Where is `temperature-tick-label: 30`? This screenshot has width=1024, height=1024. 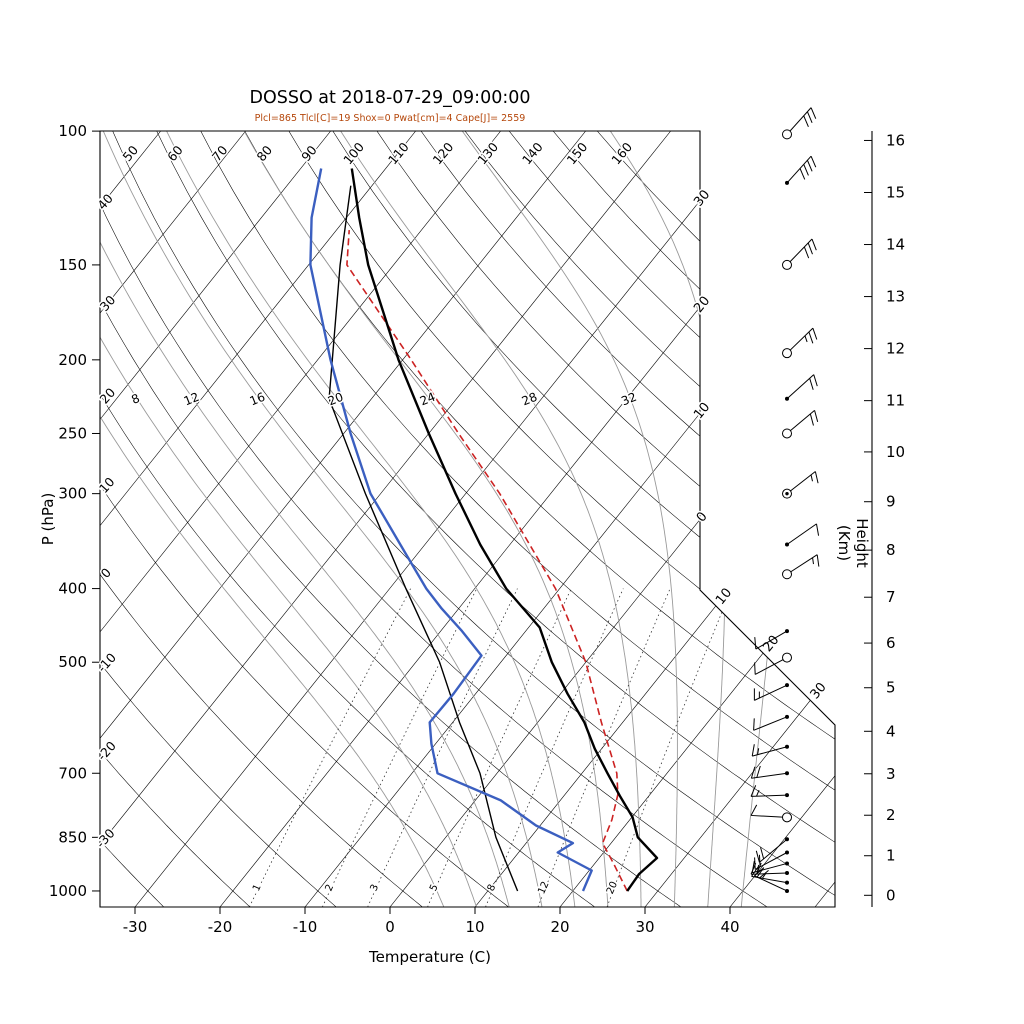
temperature-tick-label: 30 is located at coordinates (644, 927).